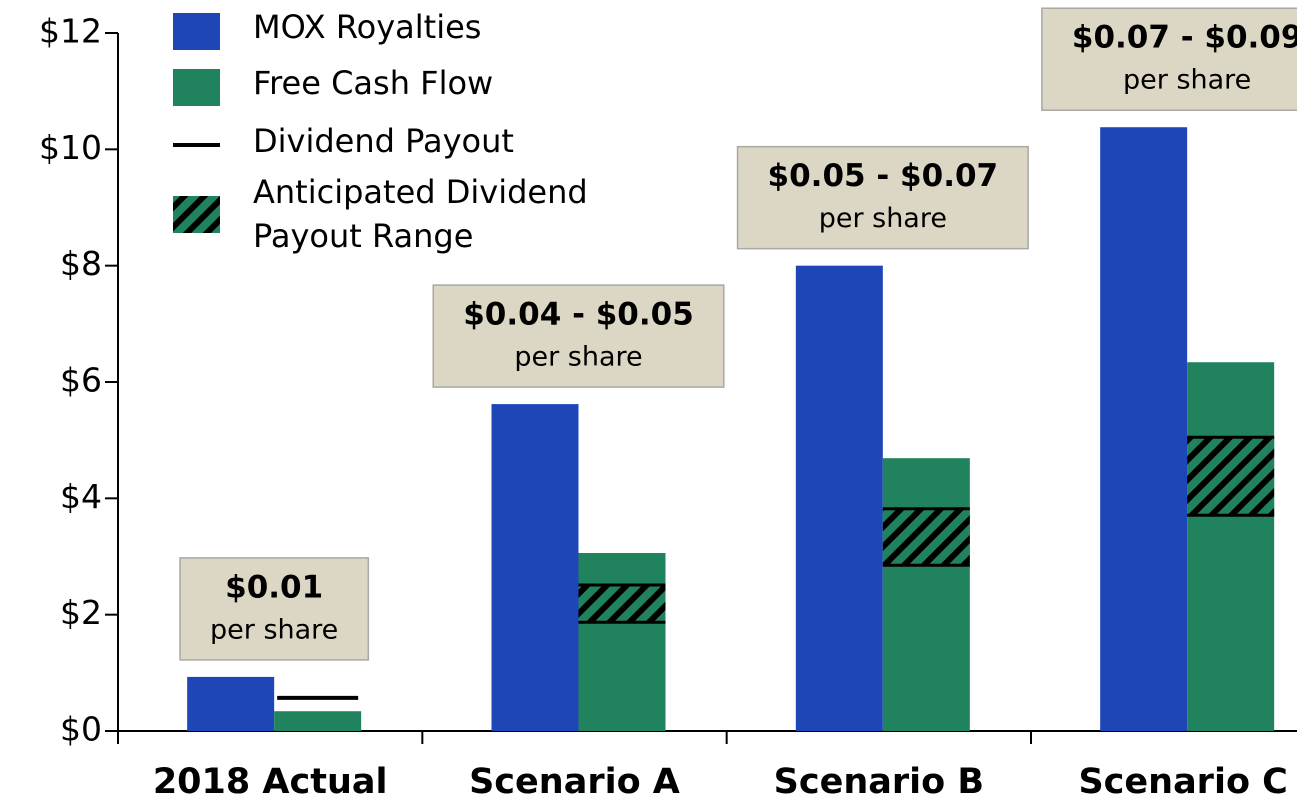 The image size is (1297, 801). I want to click on annotation-text: $0.05 - $0.07, so click(883, 176).